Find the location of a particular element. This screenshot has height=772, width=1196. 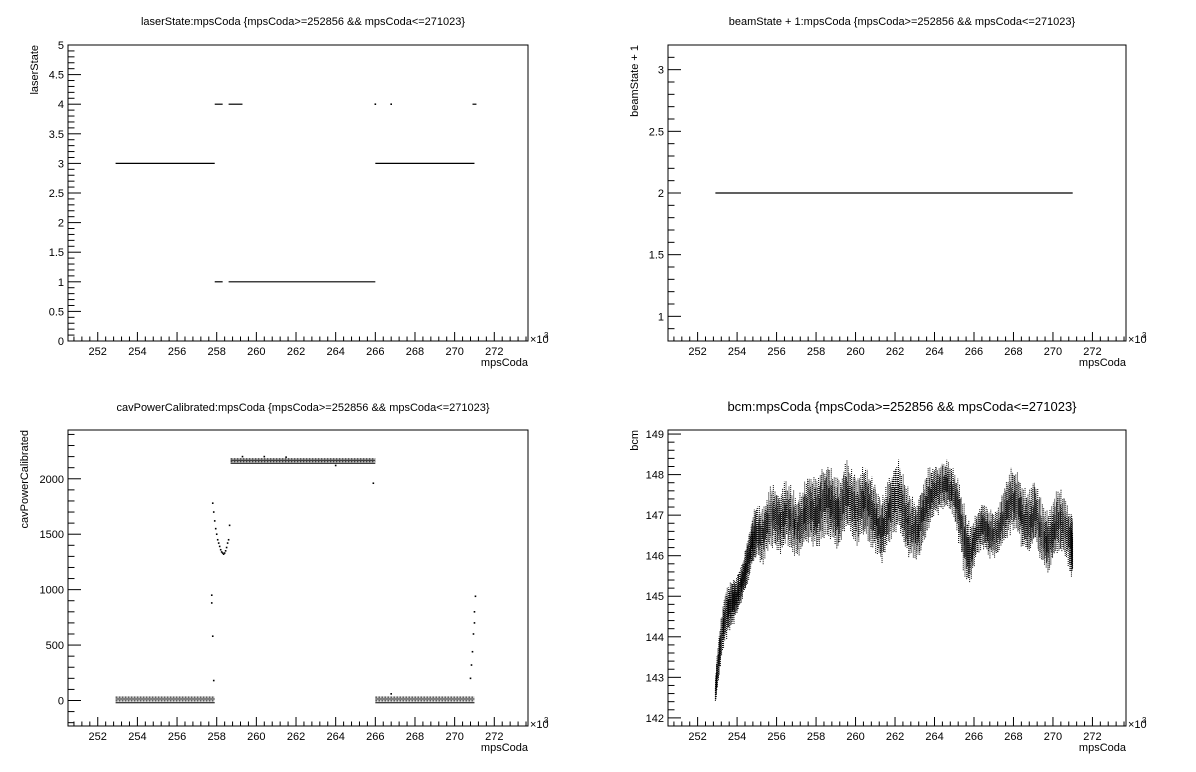

y-tick-label: 147 is located at coordinates (655, 516).